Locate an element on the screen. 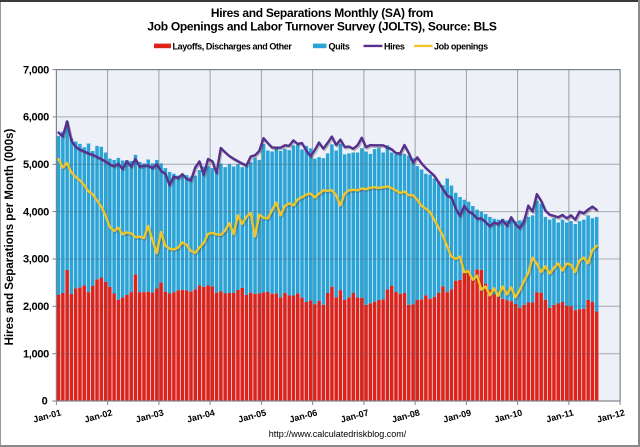 This screenshot has width=640, height=447. svg-text: 1,000 is located at coordinates (36, 354).